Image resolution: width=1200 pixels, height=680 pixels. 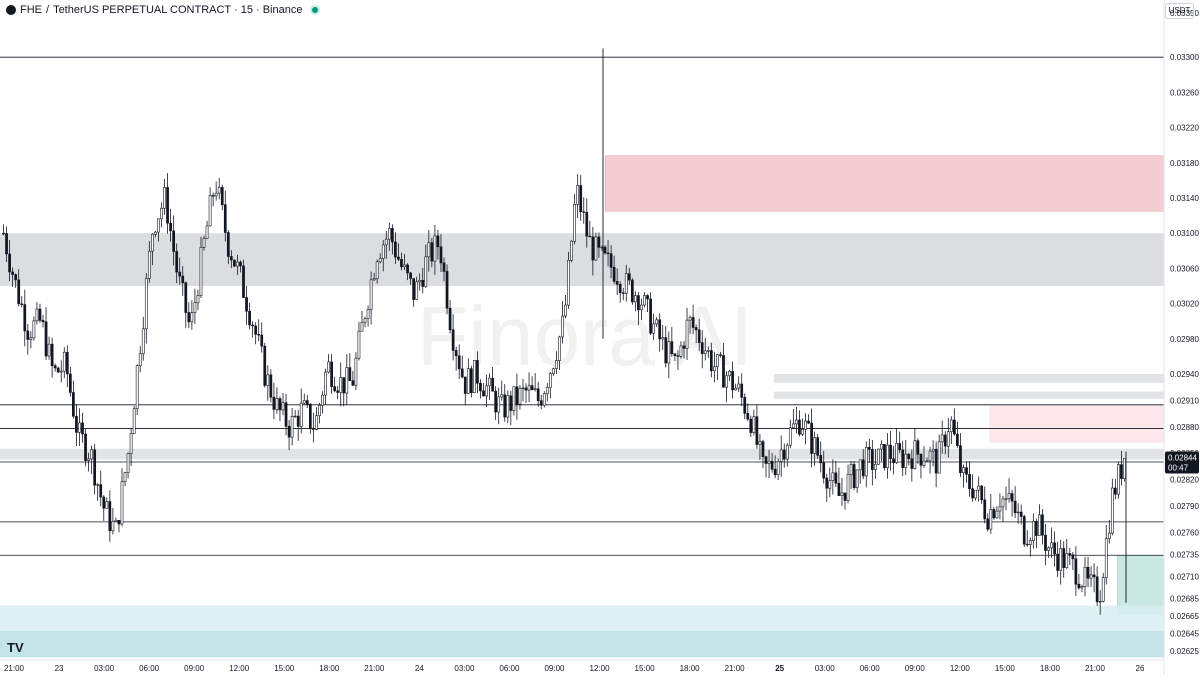 I want to click on y-tick-label: 0.02790, so click(x=1184, y=506).